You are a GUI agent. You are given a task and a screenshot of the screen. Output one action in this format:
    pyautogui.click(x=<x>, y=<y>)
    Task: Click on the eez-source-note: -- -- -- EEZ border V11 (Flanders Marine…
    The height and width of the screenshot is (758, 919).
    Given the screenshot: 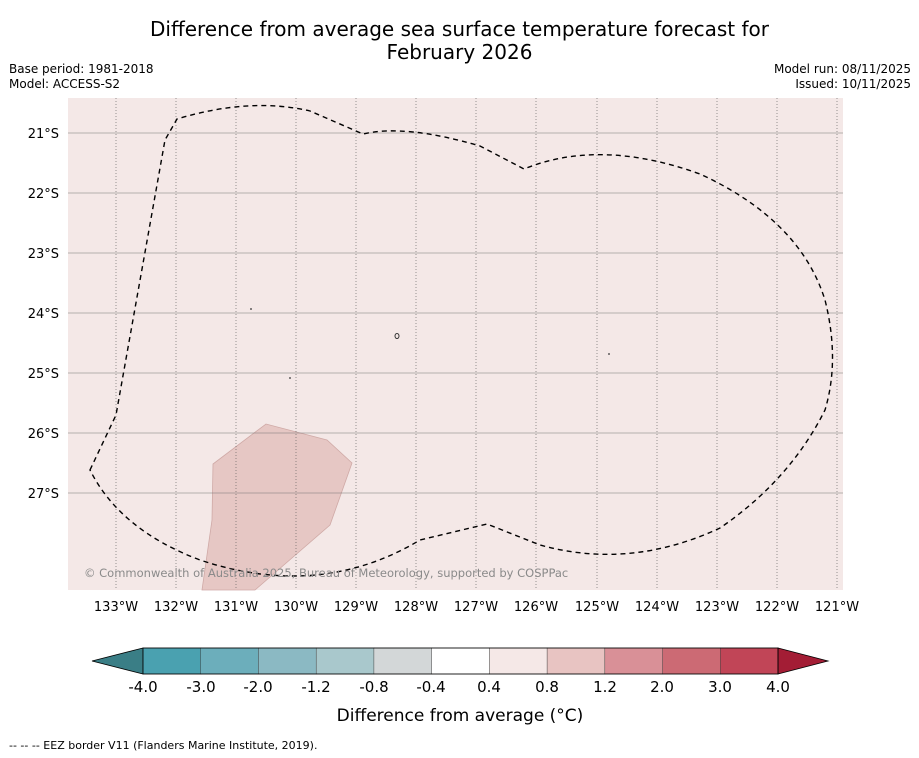 What is the action you would take?
    pyautogui.click(x=163, y=745)
    